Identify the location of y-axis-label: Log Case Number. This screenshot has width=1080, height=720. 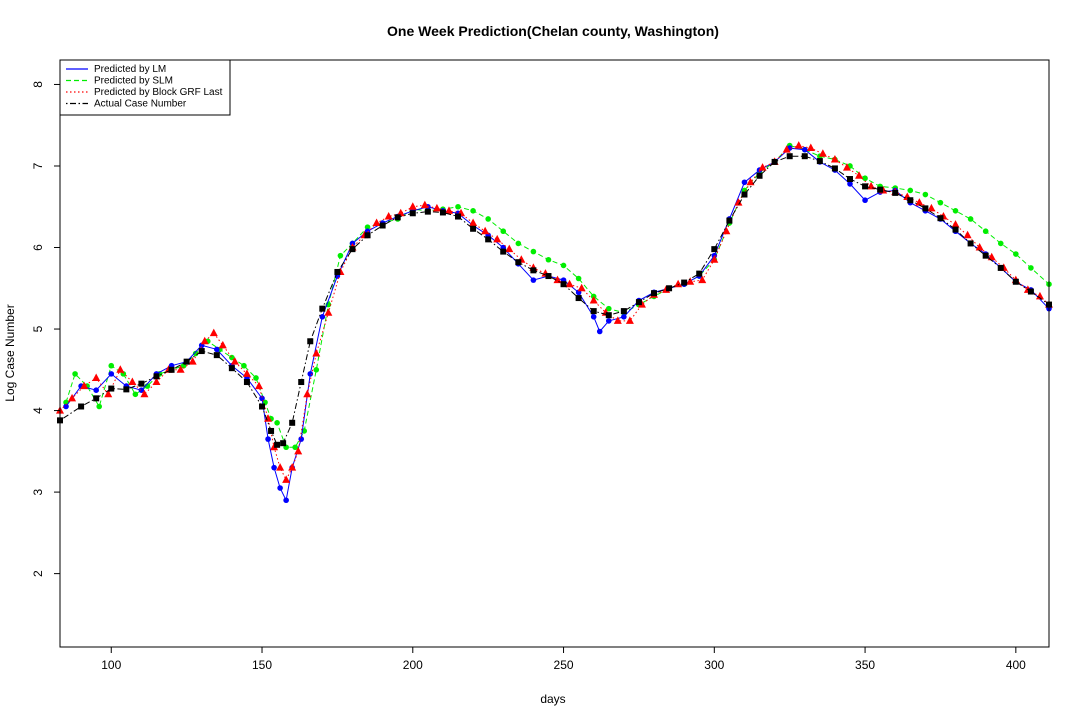
(10, 352).